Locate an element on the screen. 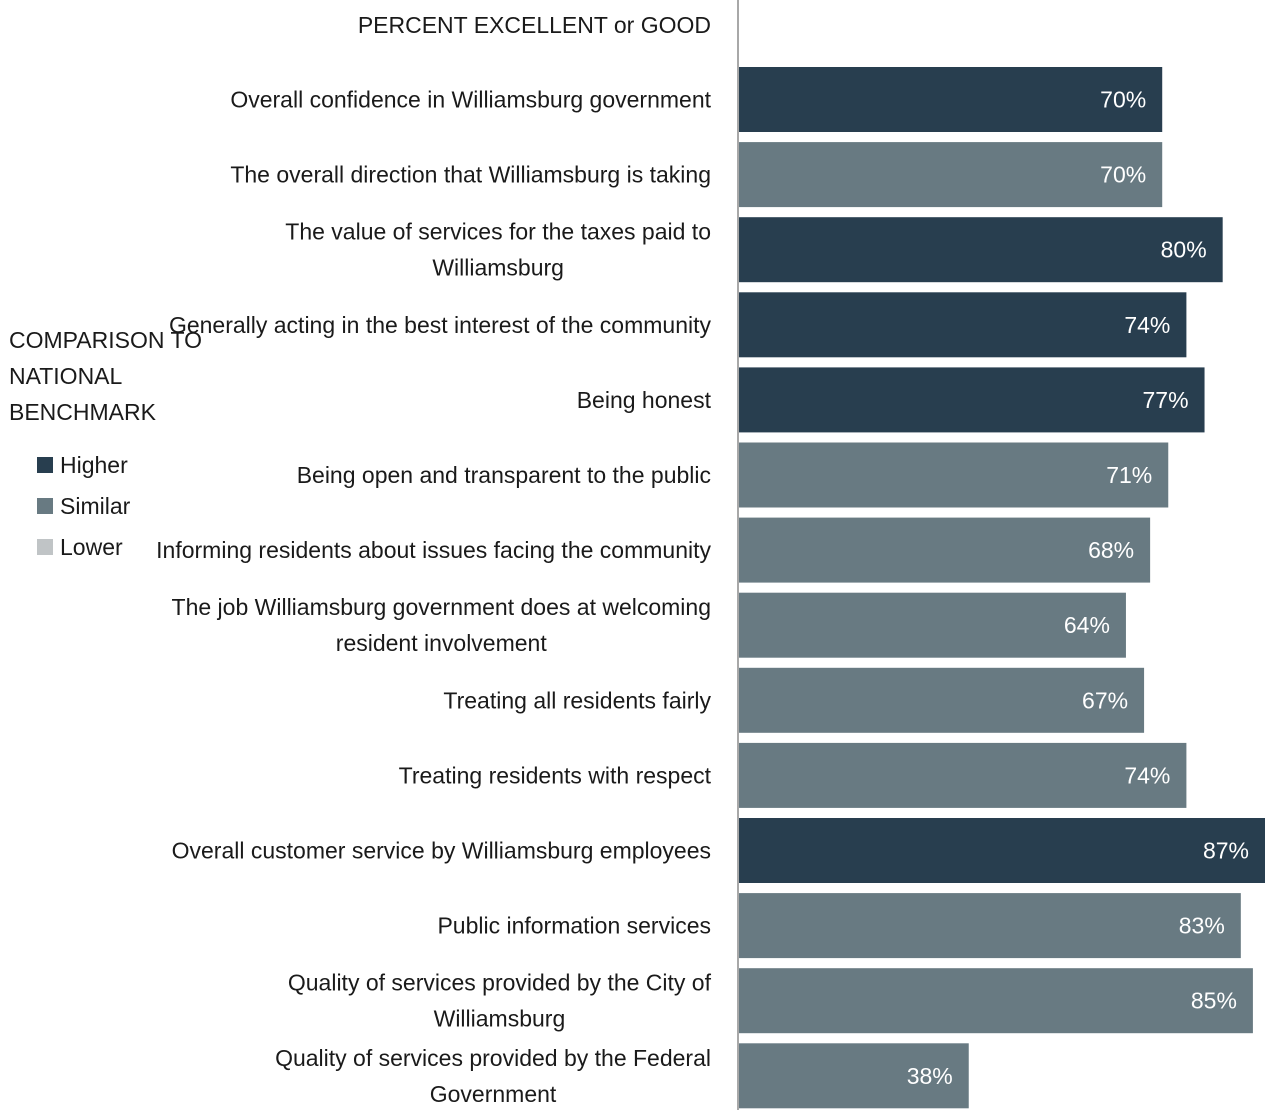  category-label: Public information services is located at coordinates (574, 926).